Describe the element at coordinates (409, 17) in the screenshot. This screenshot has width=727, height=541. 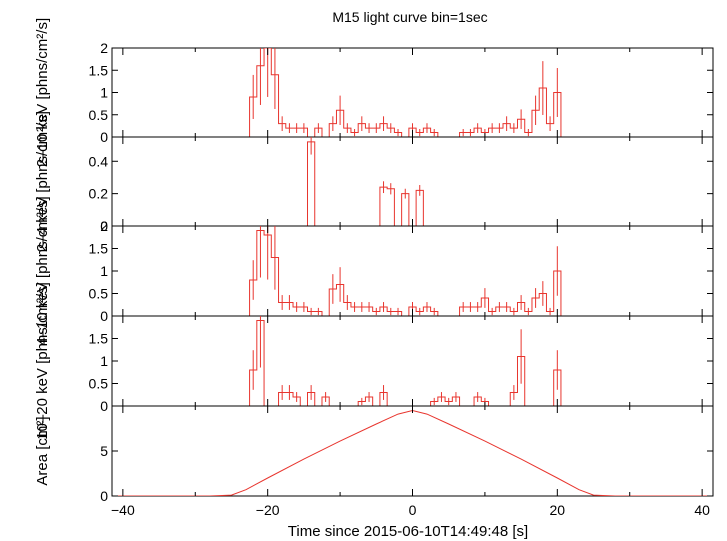
I see `chart-title: M15 light curve bin=1sec` at that location.